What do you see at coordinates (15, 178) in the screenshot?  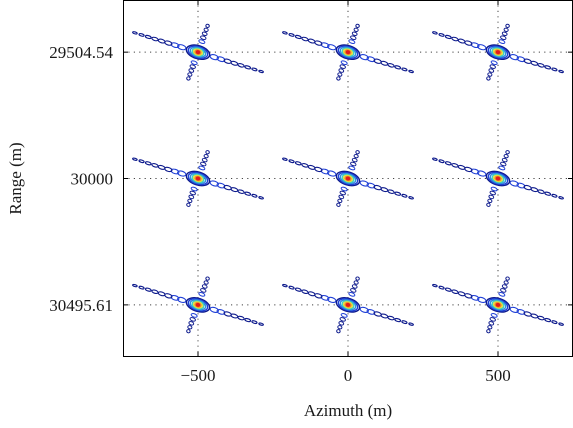 I see `y-axis-label: Range (m)` at bounding box center [15, 178].